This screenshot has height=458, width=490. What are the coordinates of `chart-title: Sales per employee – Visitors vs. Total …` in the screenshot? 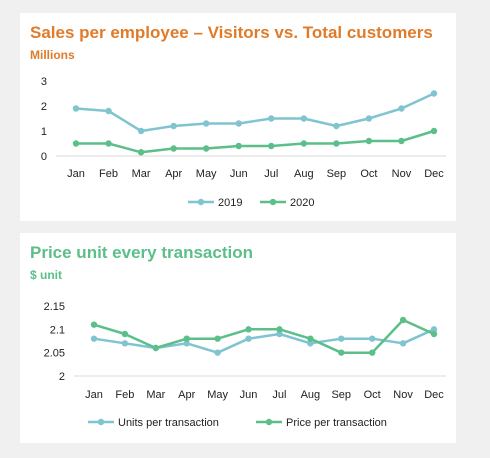 It's located at (231, 32).